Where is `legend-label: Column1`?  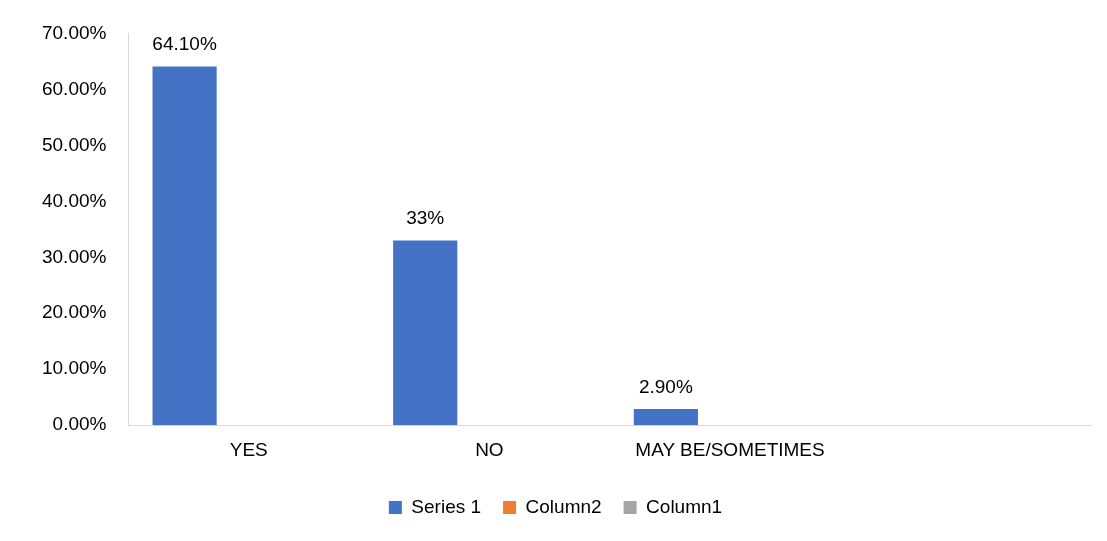 legend-label: Column1 is located at coordinates (684, 506).